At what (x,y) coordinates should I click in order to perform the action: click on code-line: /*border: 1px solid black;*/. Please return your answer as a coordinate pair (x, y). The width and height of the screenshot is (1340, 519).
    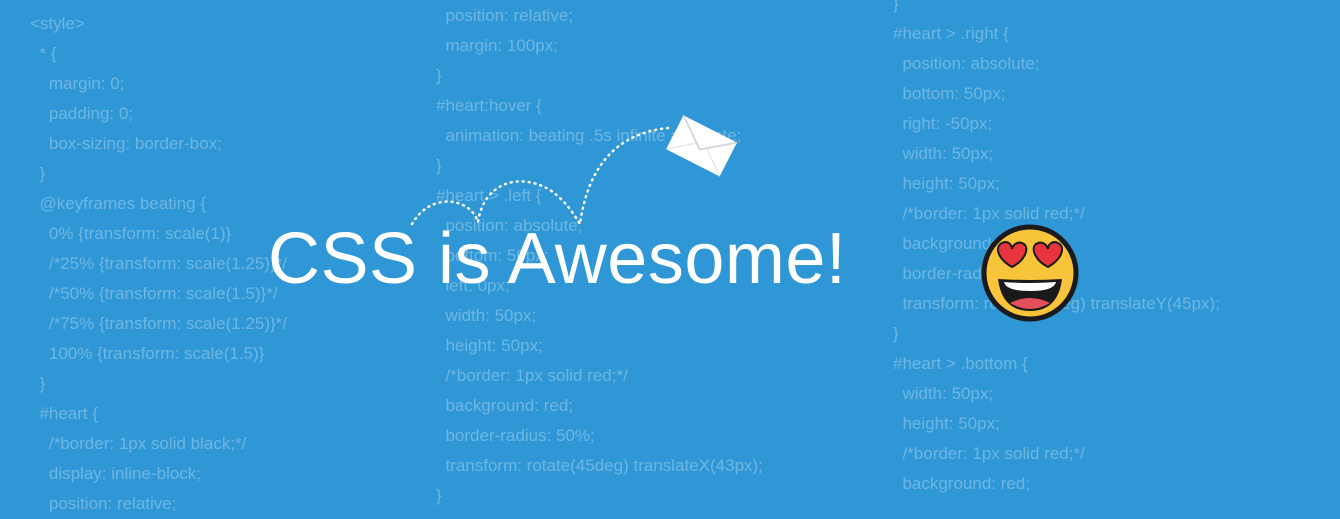
    Looking at the image, I should click on (138, 443).